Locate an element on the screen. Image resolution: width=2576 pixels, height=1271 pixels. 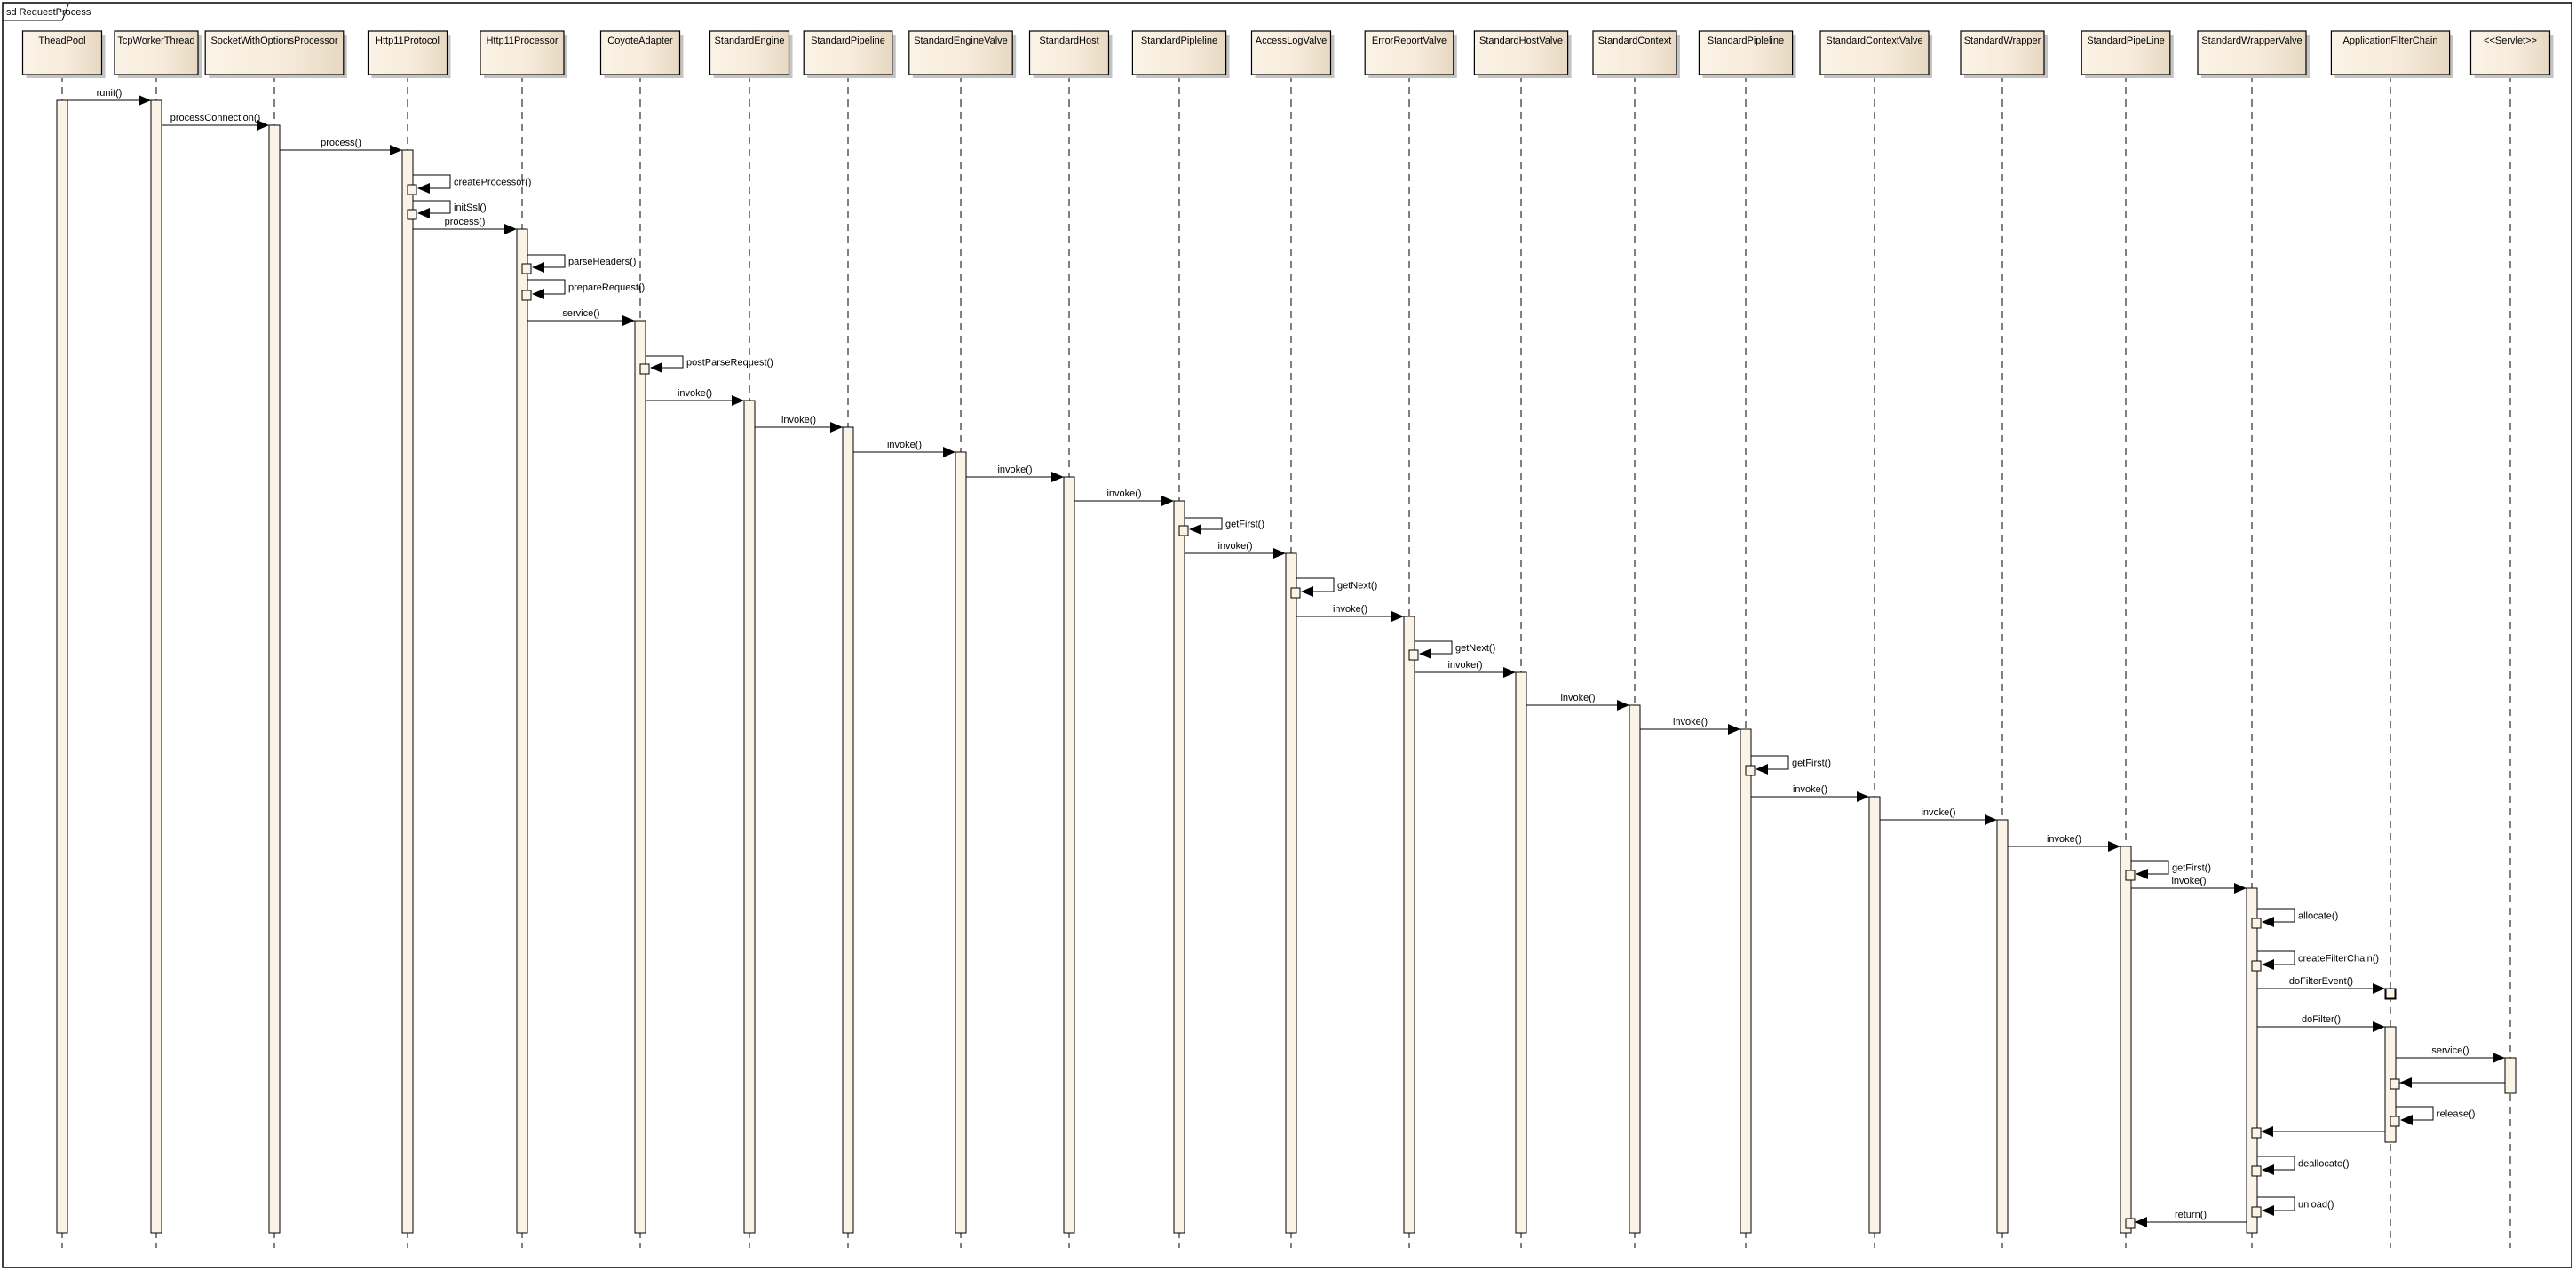
lifeline: Http11Protocol is located at coordinates (409, 639).